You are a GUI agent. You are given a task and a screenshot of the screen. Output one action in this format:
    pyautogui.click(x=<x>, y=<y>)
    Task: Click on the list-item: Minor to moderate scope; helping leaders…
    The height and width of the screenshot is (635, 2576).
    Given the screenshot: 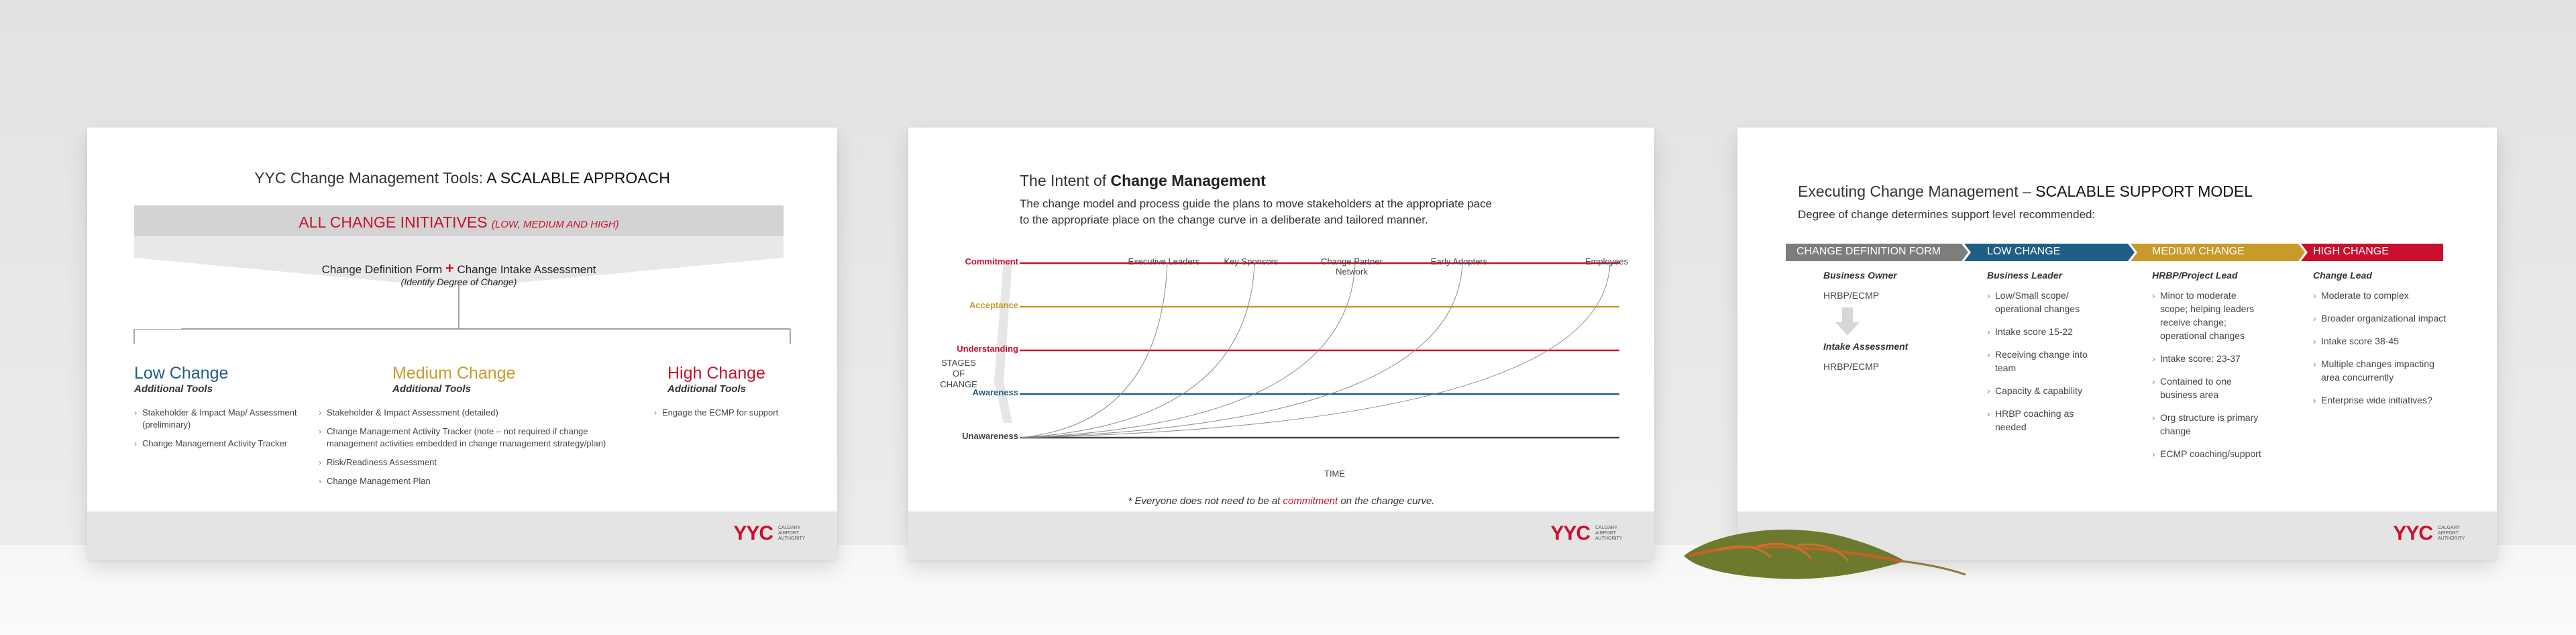 What is the action you would take?
    pyautogui.click(x=2209, y=316)
    